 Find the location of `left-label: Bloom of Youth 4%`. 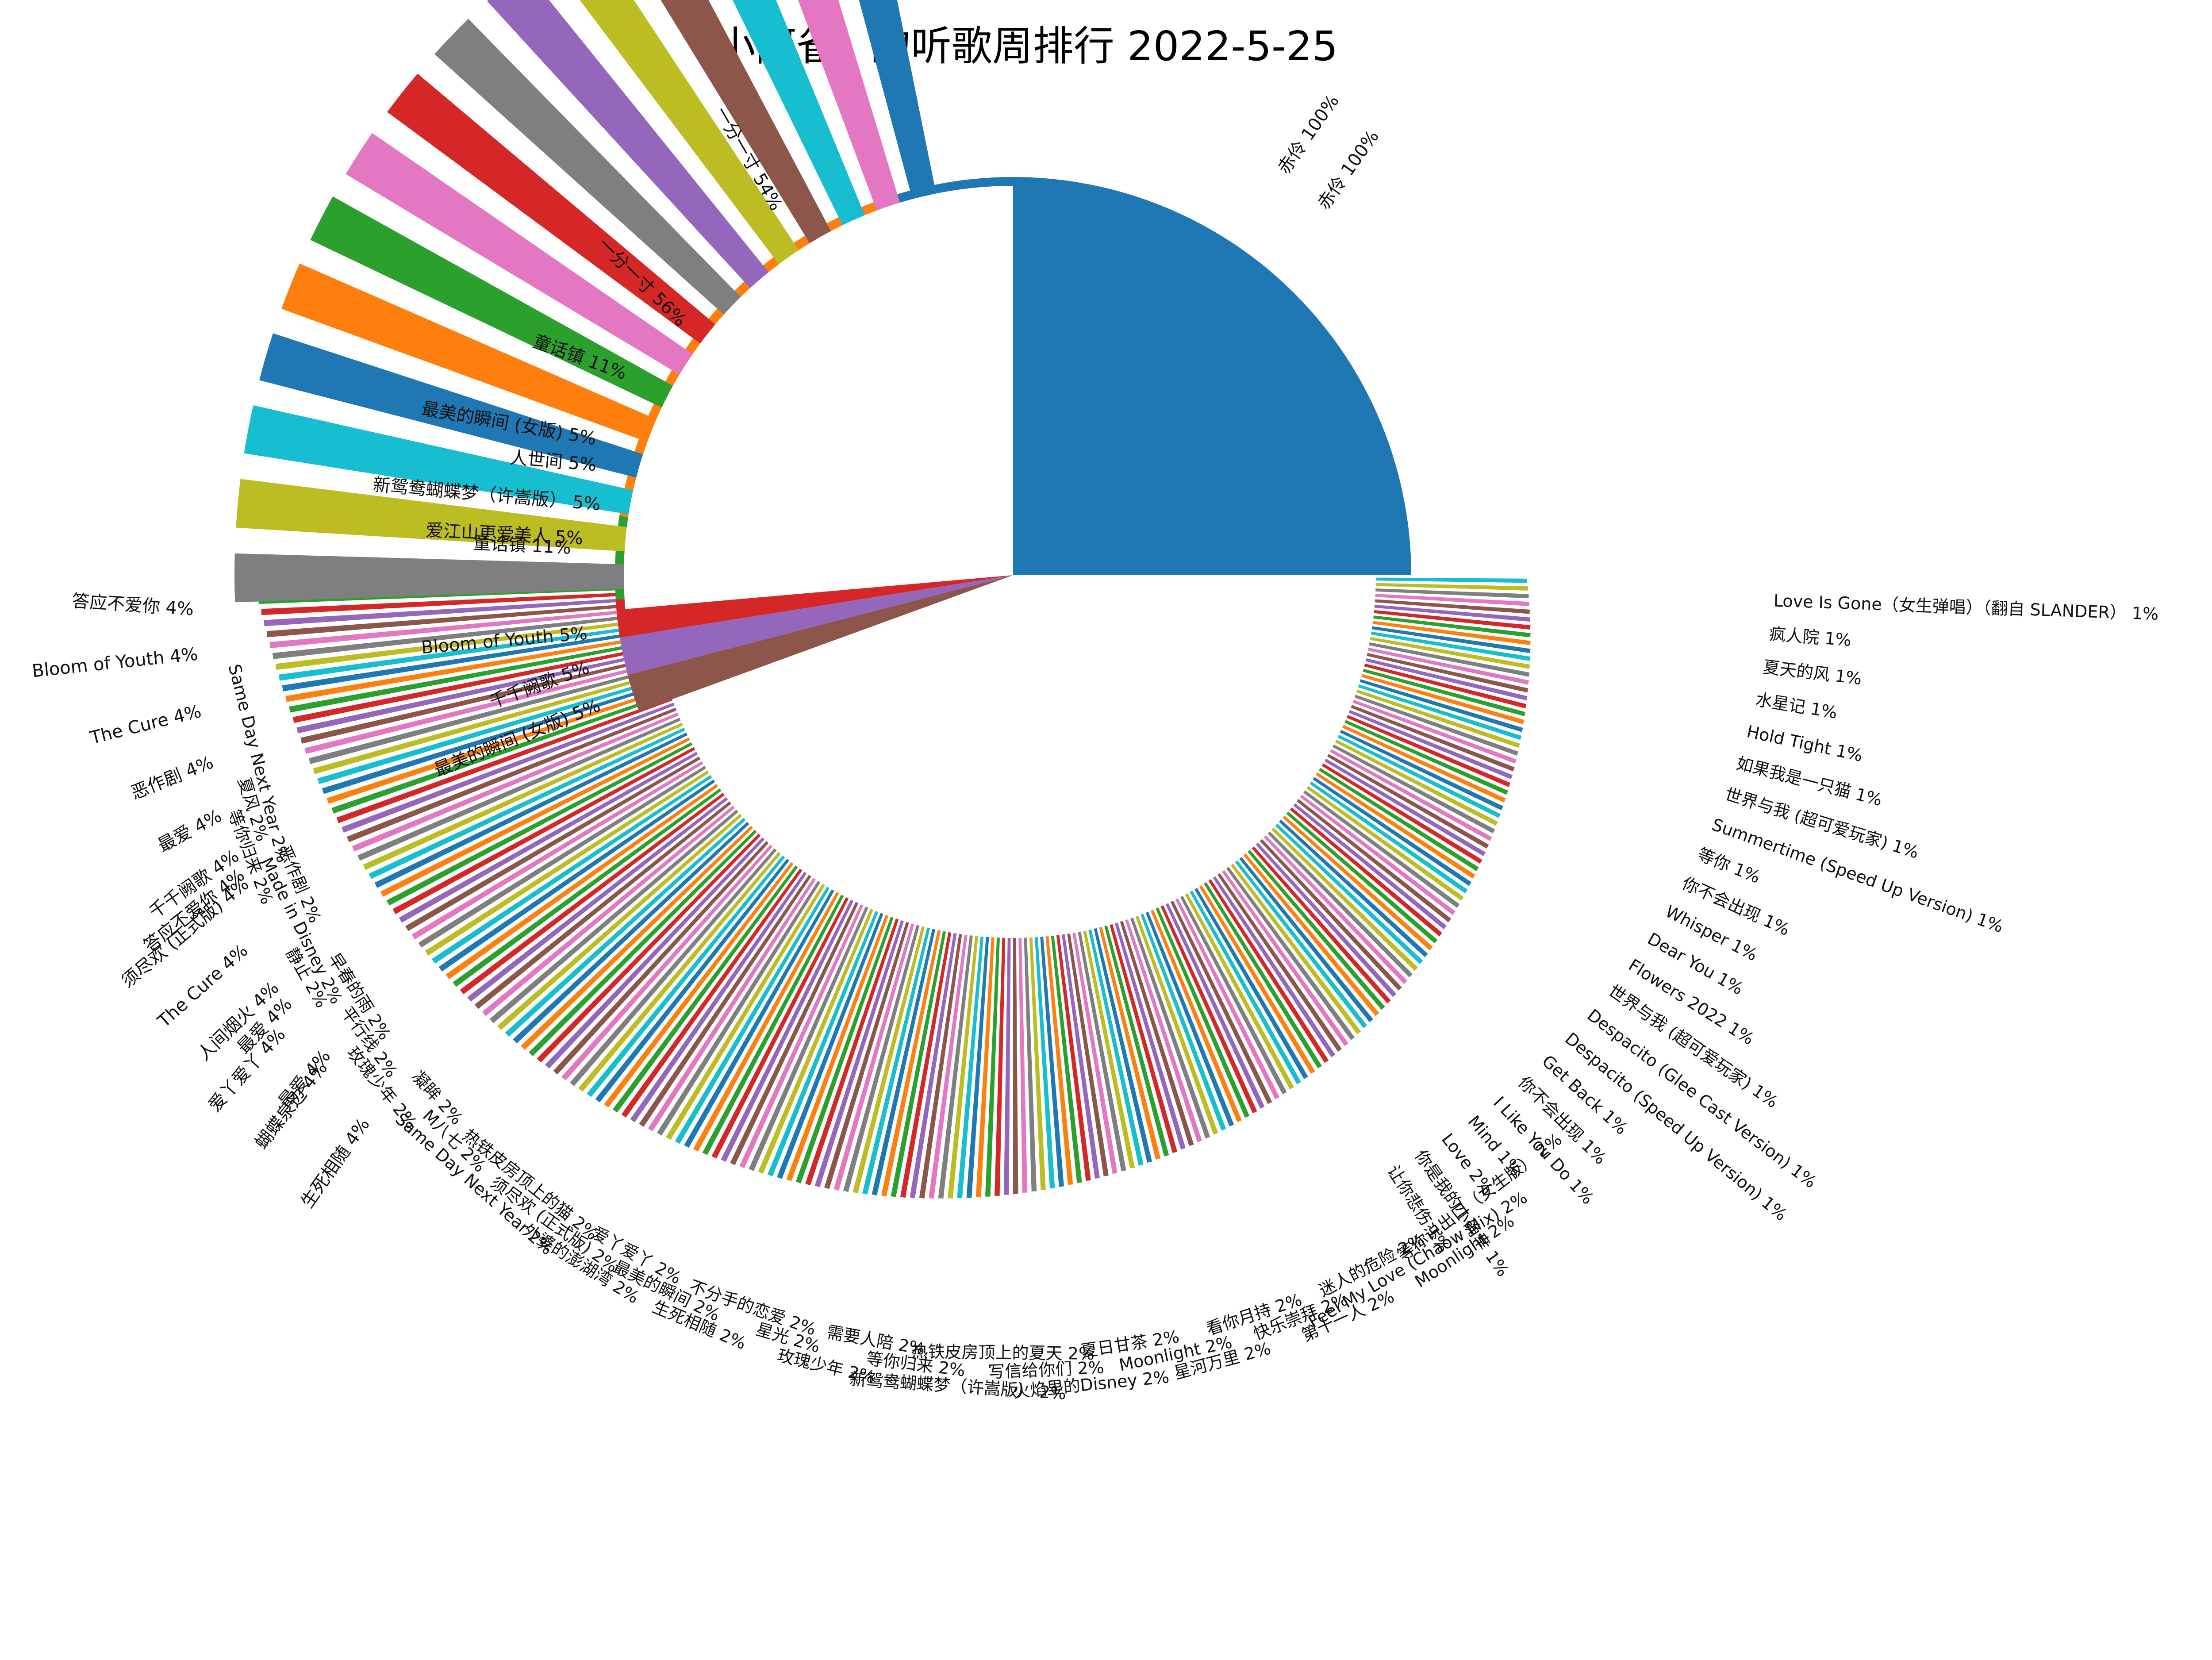

left-label: Bloom of Youth 4% is located at coordinates (115, 662).